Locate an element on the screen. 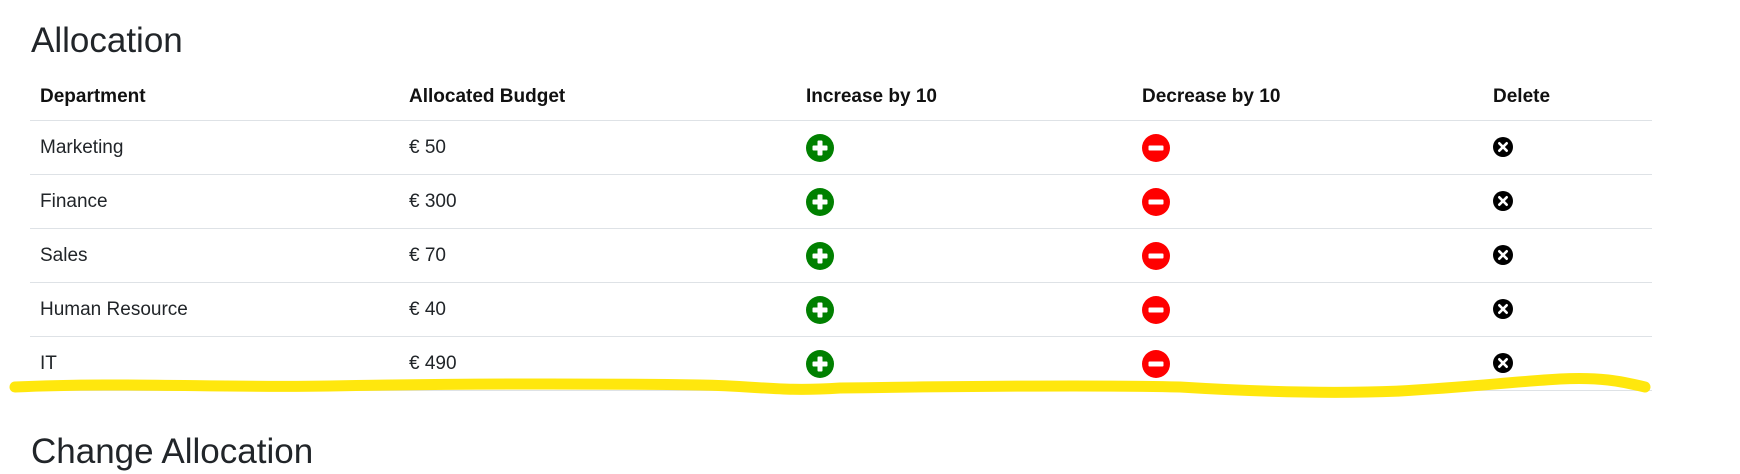  table-row: Human Resource € 40 is located at coordinates (841, 309).